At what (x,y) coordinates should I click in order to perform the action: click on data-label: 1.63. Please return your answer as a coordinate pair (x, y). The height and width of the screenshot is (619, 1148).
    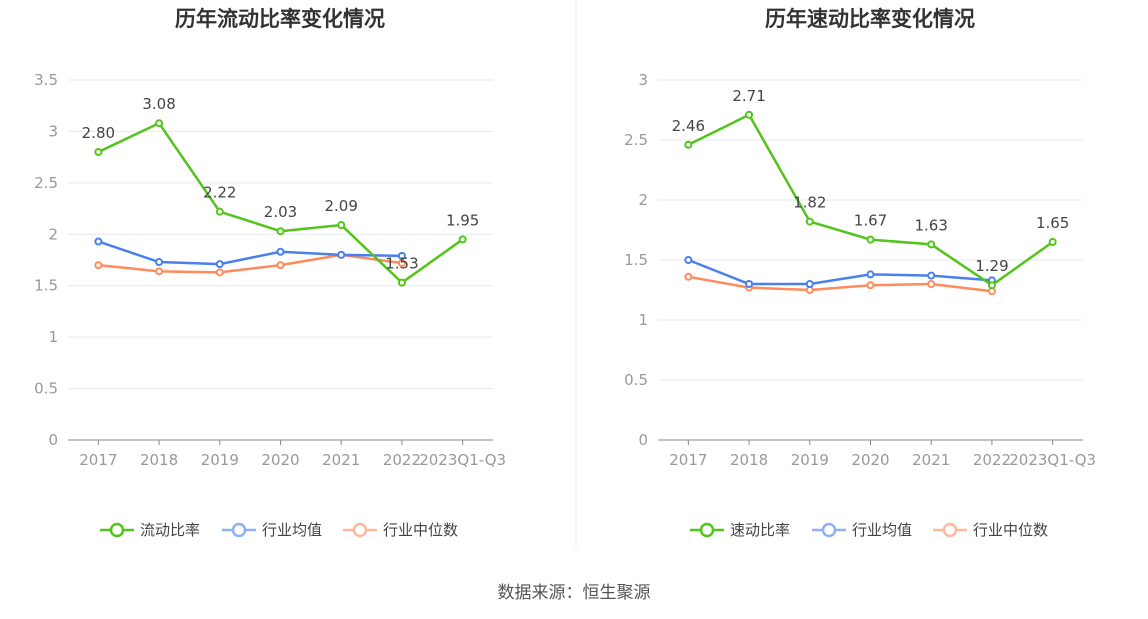
    Looking at the image, I should click on (931, 225).